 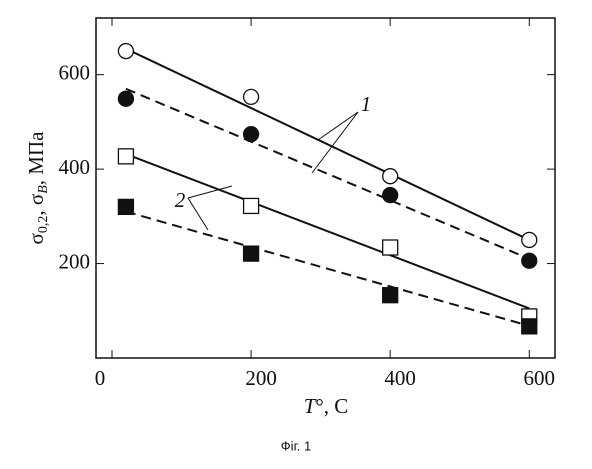 What do you see at coordinates (180, 200) in the screenshot?
I see `annotation: 2` at bounding box center [180, 200].